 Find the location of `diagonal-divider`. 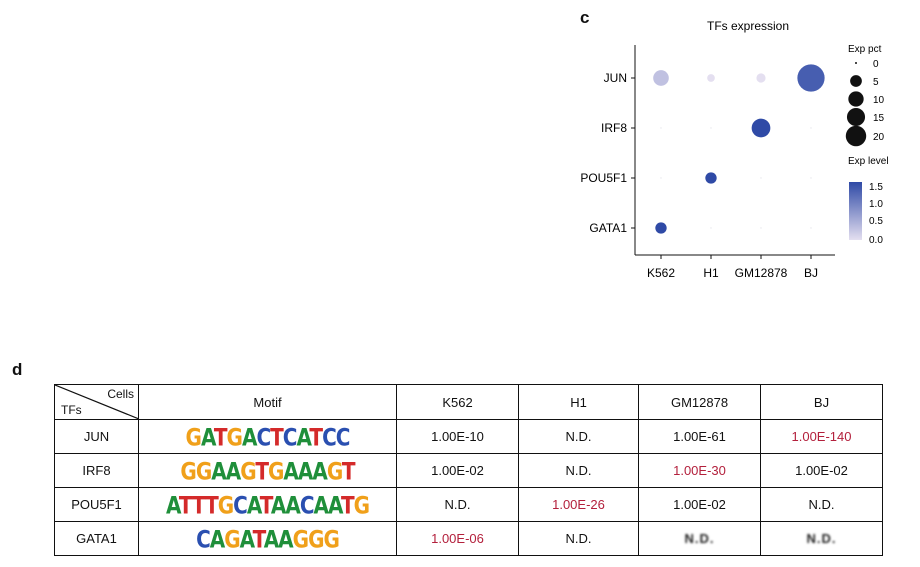

diagonal-divider is located at coordinates (97, 402).